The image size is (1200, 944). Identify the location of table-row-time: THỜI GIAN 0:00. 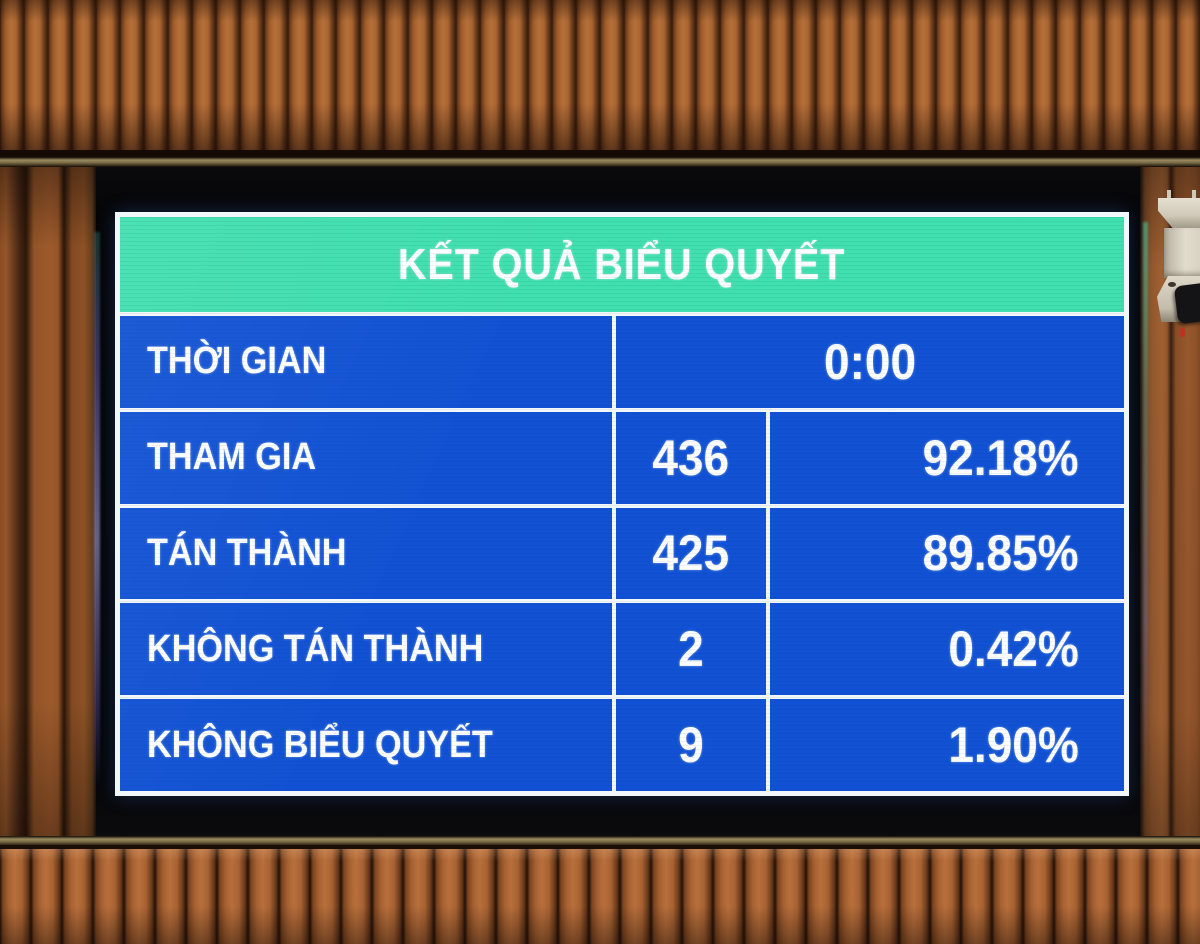
(622, 362).